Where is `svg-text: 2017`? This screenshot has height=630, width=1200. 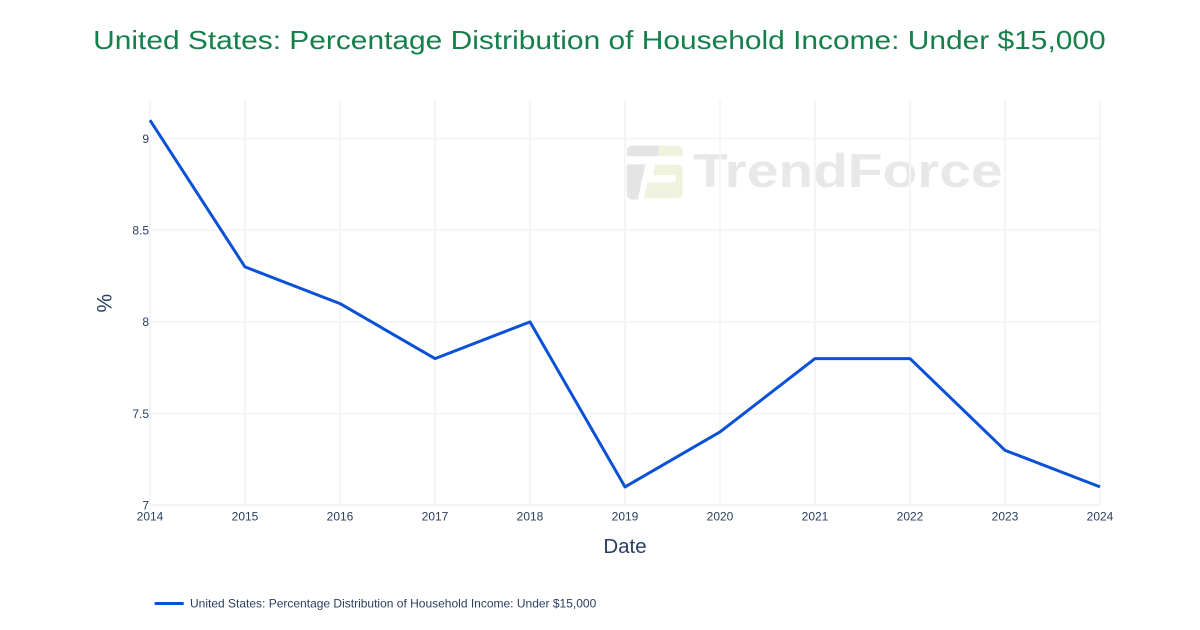 svg-text: 2017 is located at coordinates (435, 516).